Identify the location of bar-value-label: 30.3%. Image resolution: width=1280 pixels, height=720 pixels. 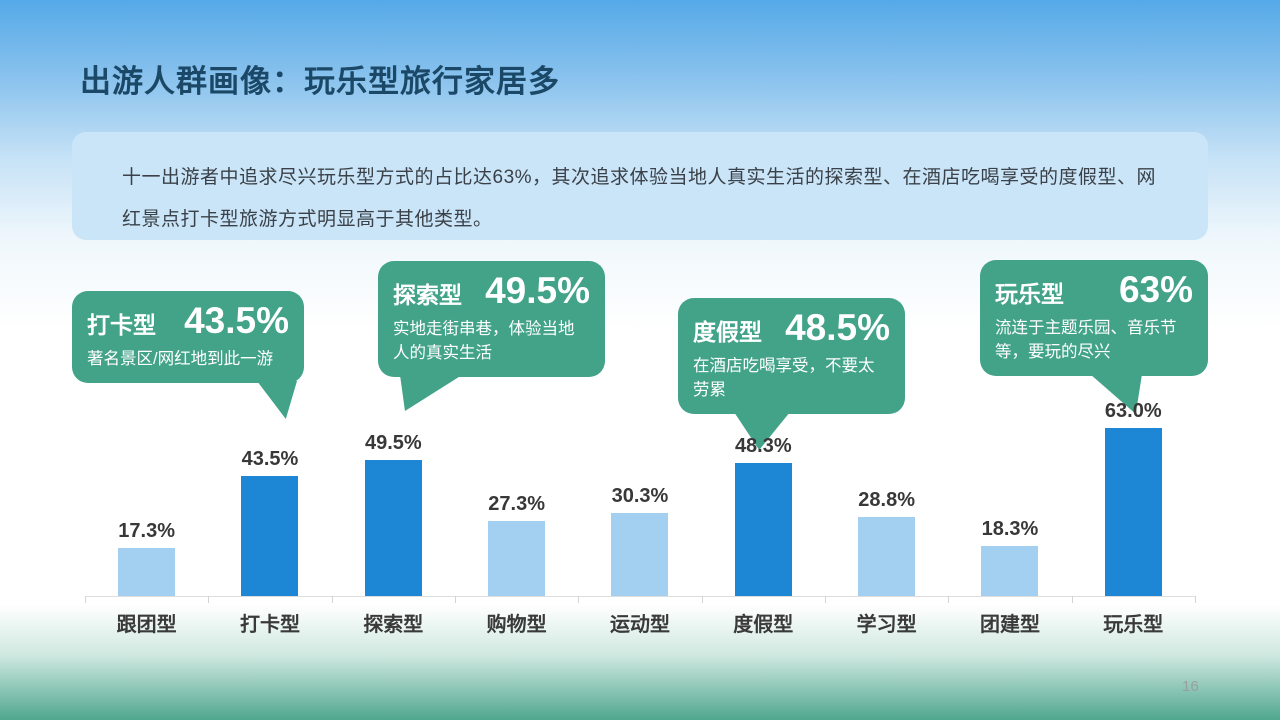
(640, 495).